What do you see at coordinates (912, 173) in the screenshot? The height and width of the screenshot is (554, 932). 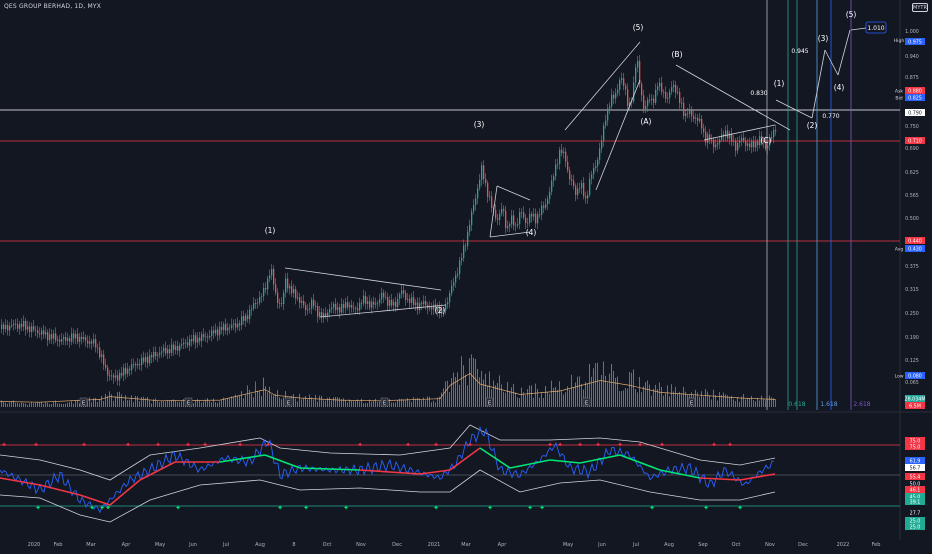 I see `price-axis-tick: 0.625` at bounding box center [912, 173].